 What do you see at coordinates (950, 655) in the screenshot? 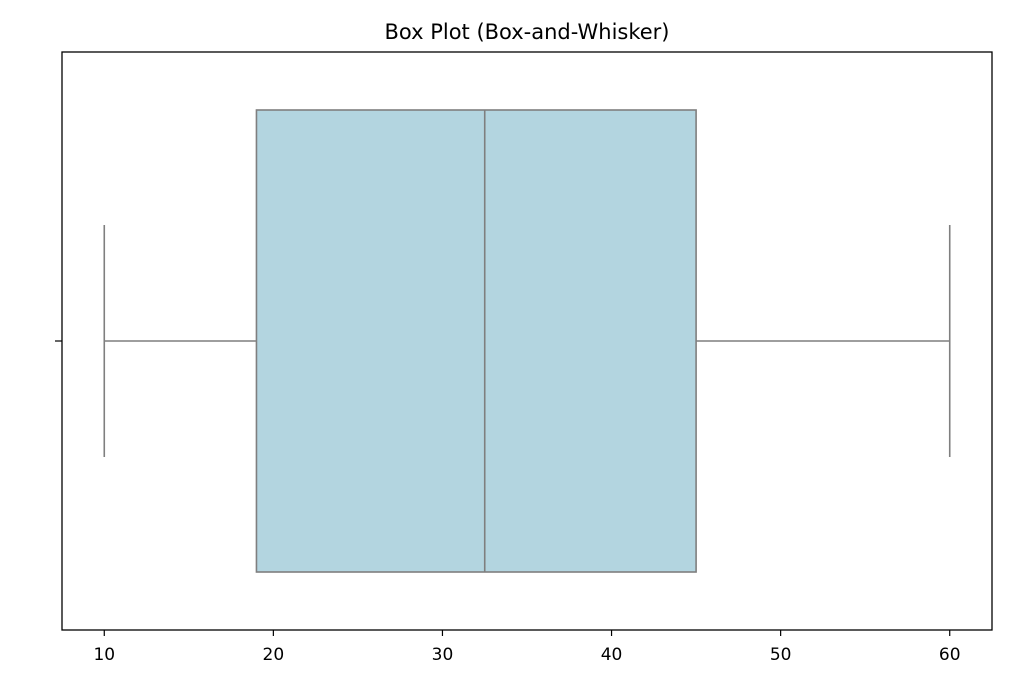
I see `x-tick-label: 60` at bounding box center [950, 655].